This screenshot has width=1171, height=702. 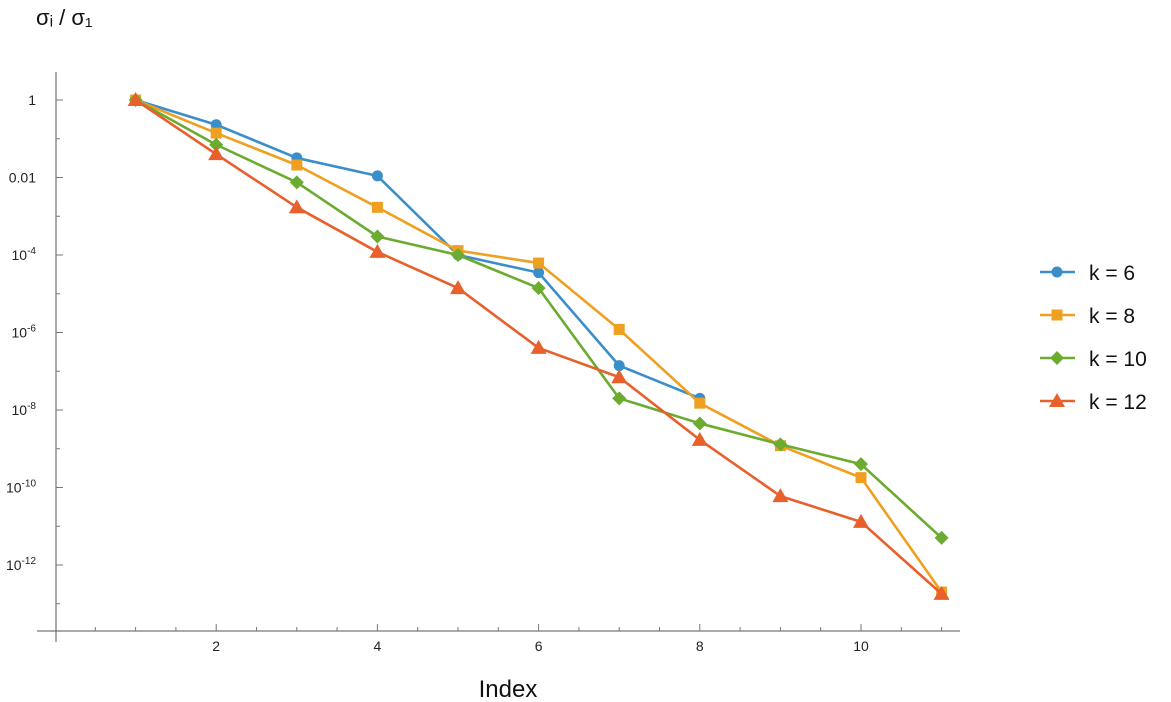 I want to click on y-axis-title: σᵢ / σ₁, so click(x=64, y=17).